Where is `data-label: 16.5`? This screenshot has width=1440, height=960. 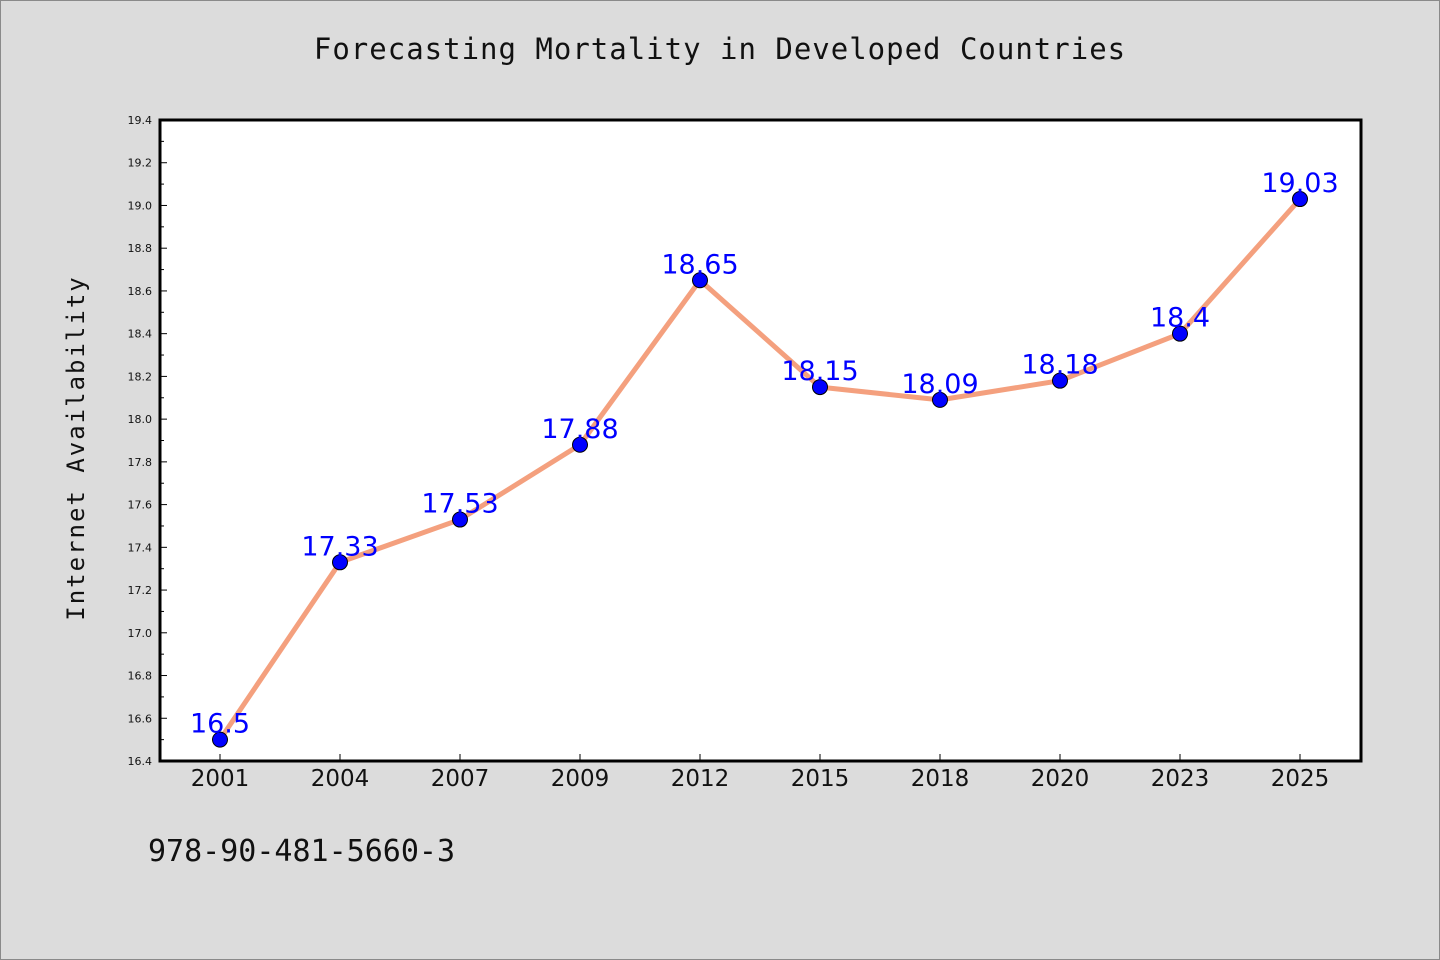 data-label: 16.5 is located at coordinates (220, 724).